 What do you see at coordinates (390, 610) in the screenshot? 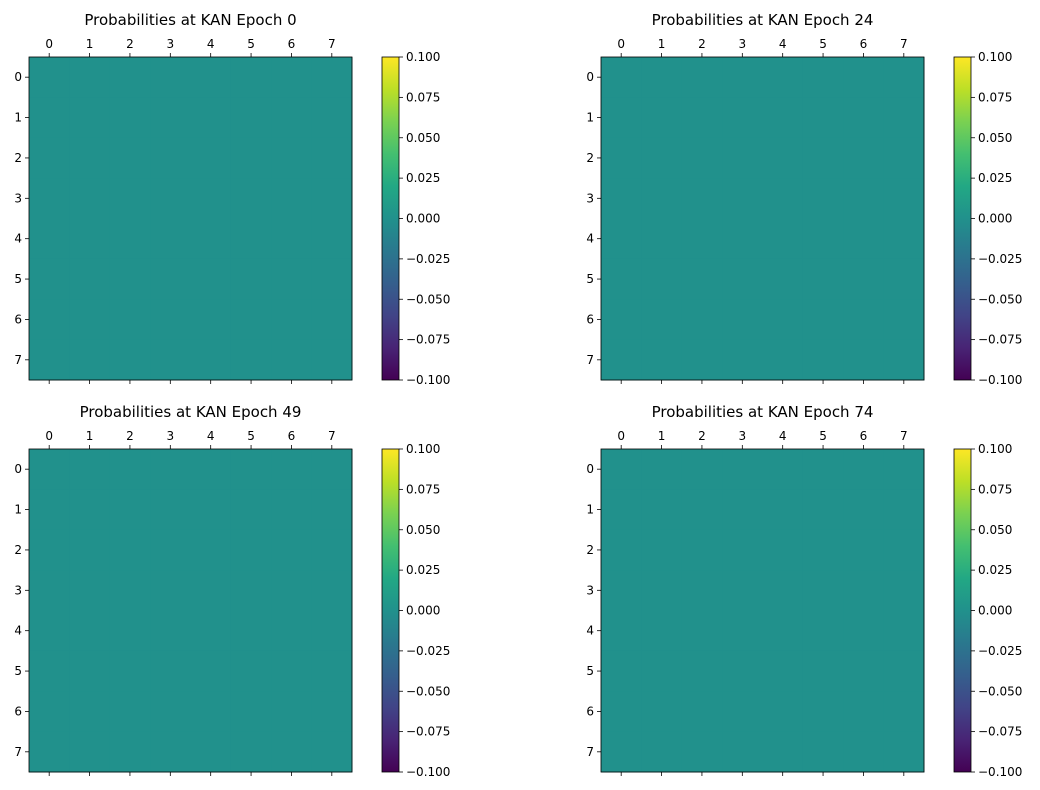
I see `colorbar` at bounding box center [390, 610].